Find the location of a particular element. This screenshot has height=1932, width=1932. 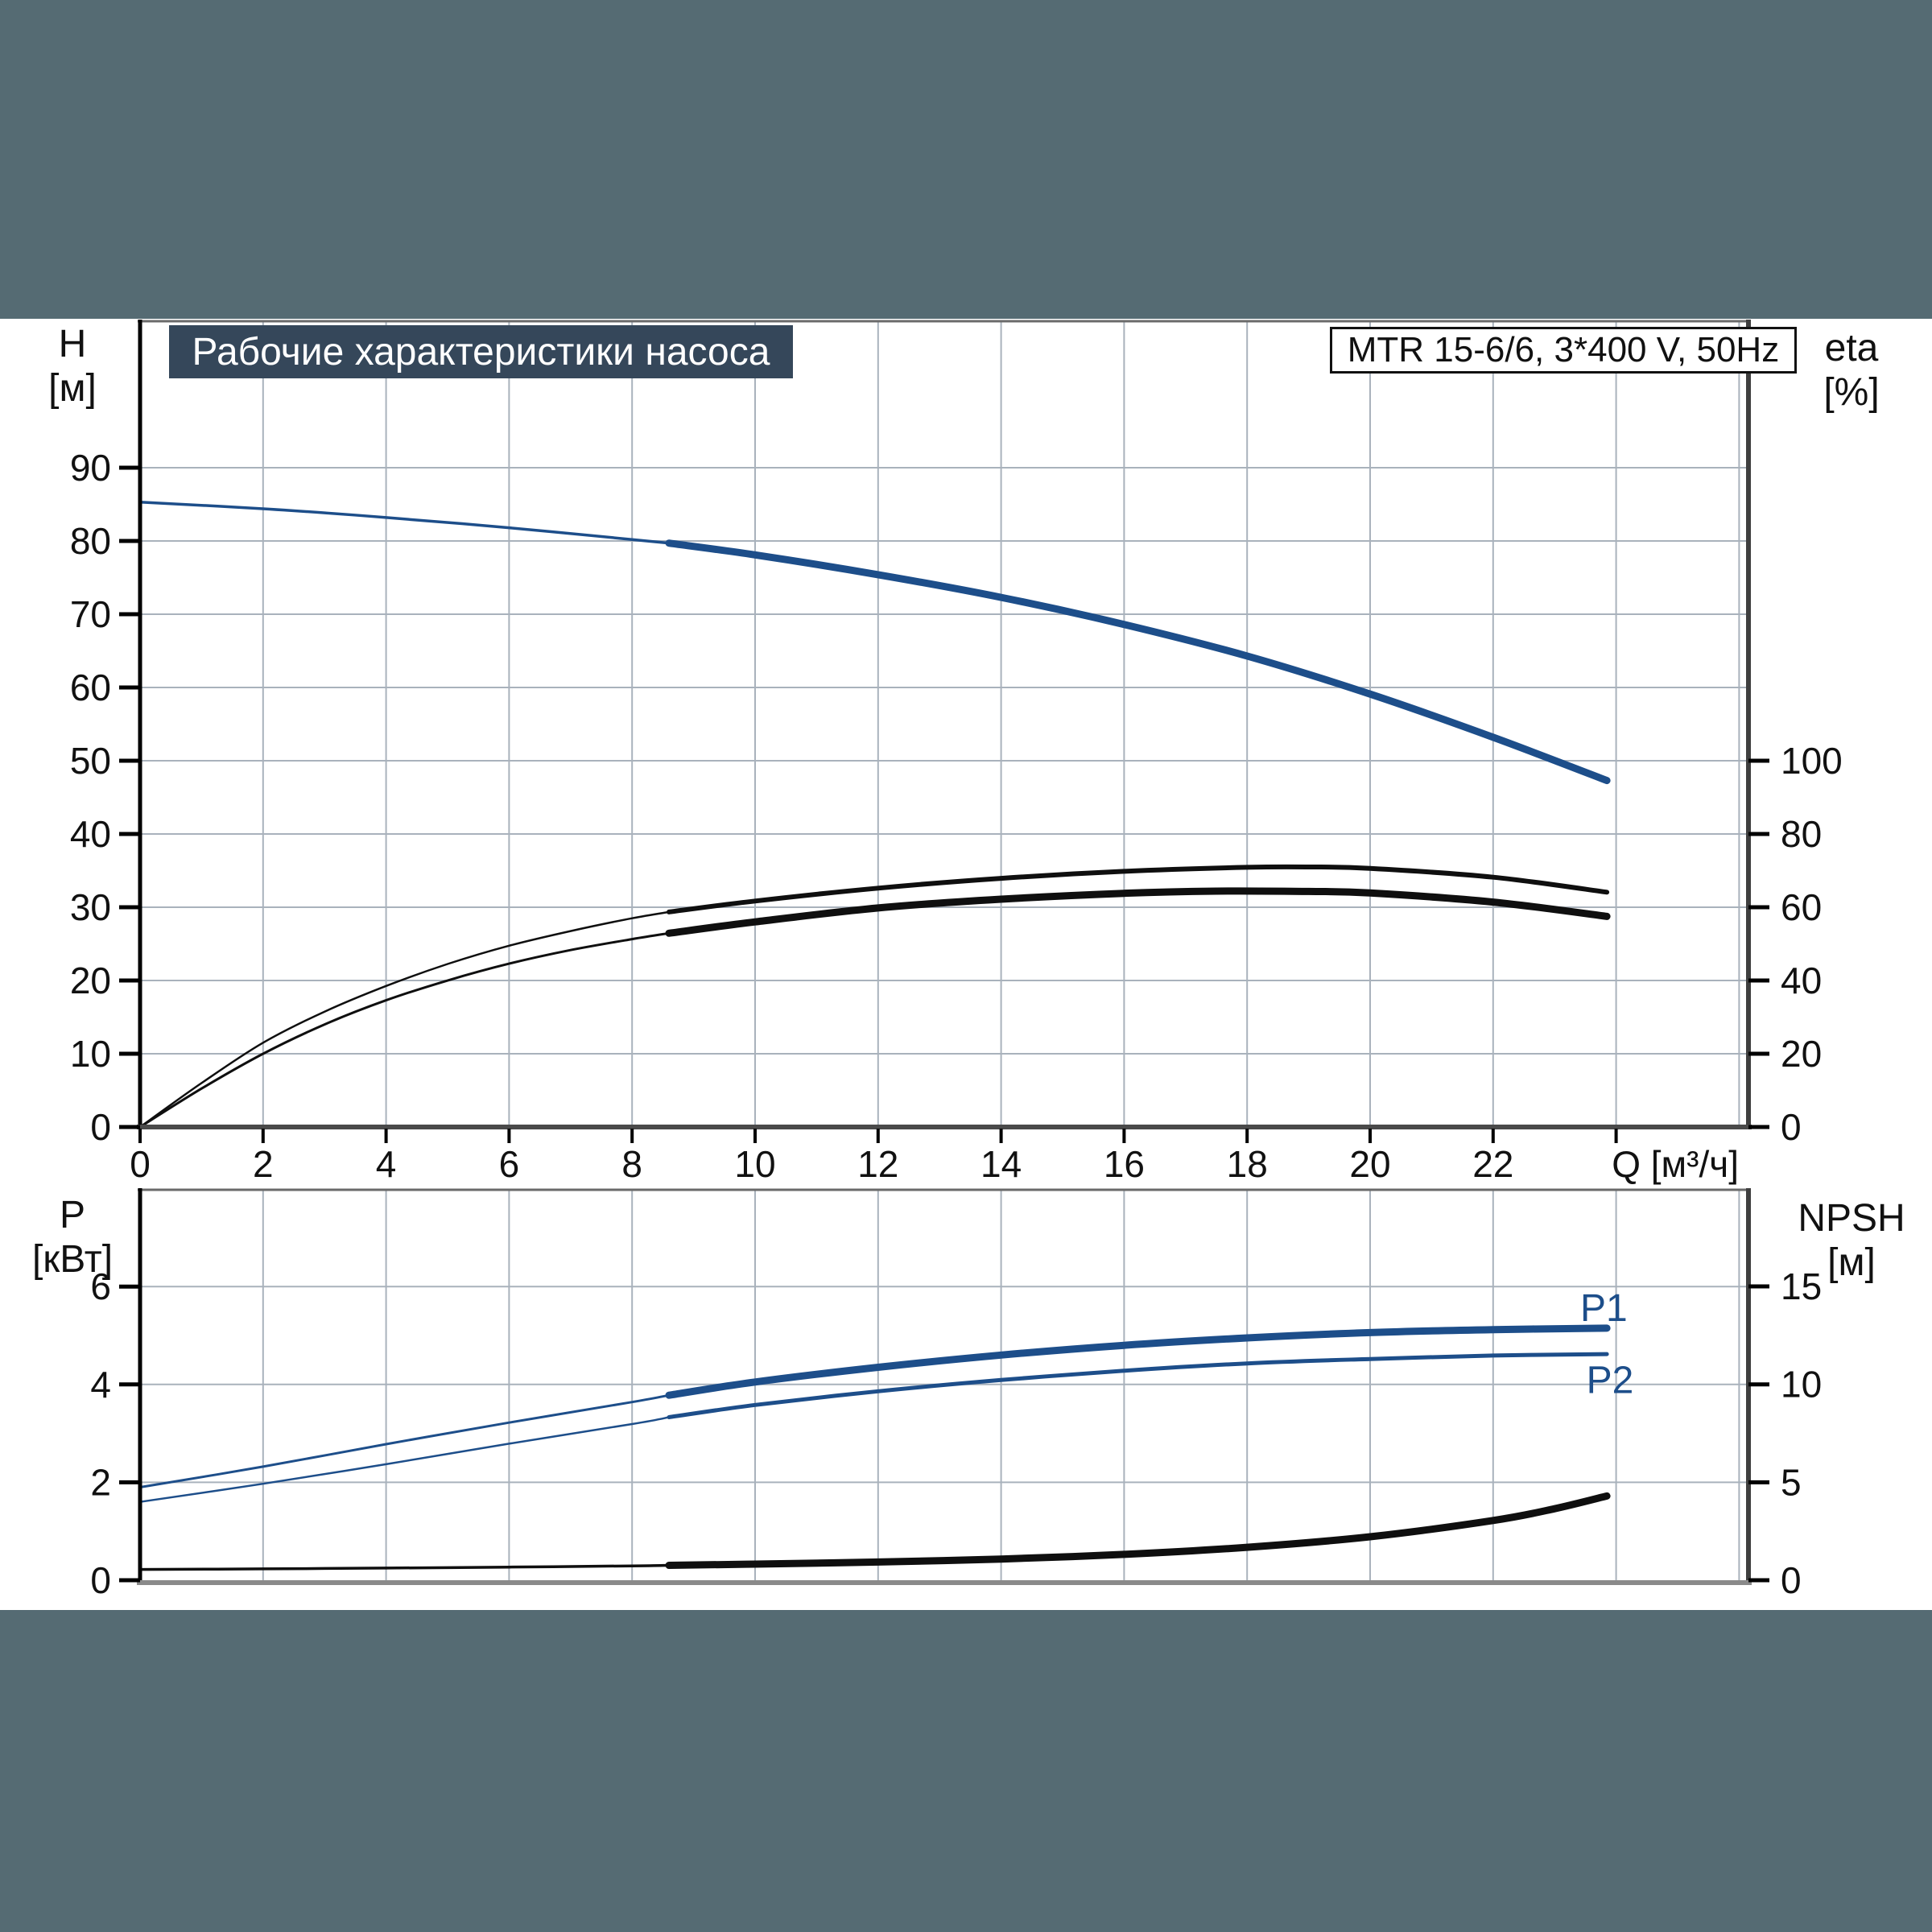

head-efficiency-chart-eta_lower-curve-duty is located at coordinates (1138, 912).